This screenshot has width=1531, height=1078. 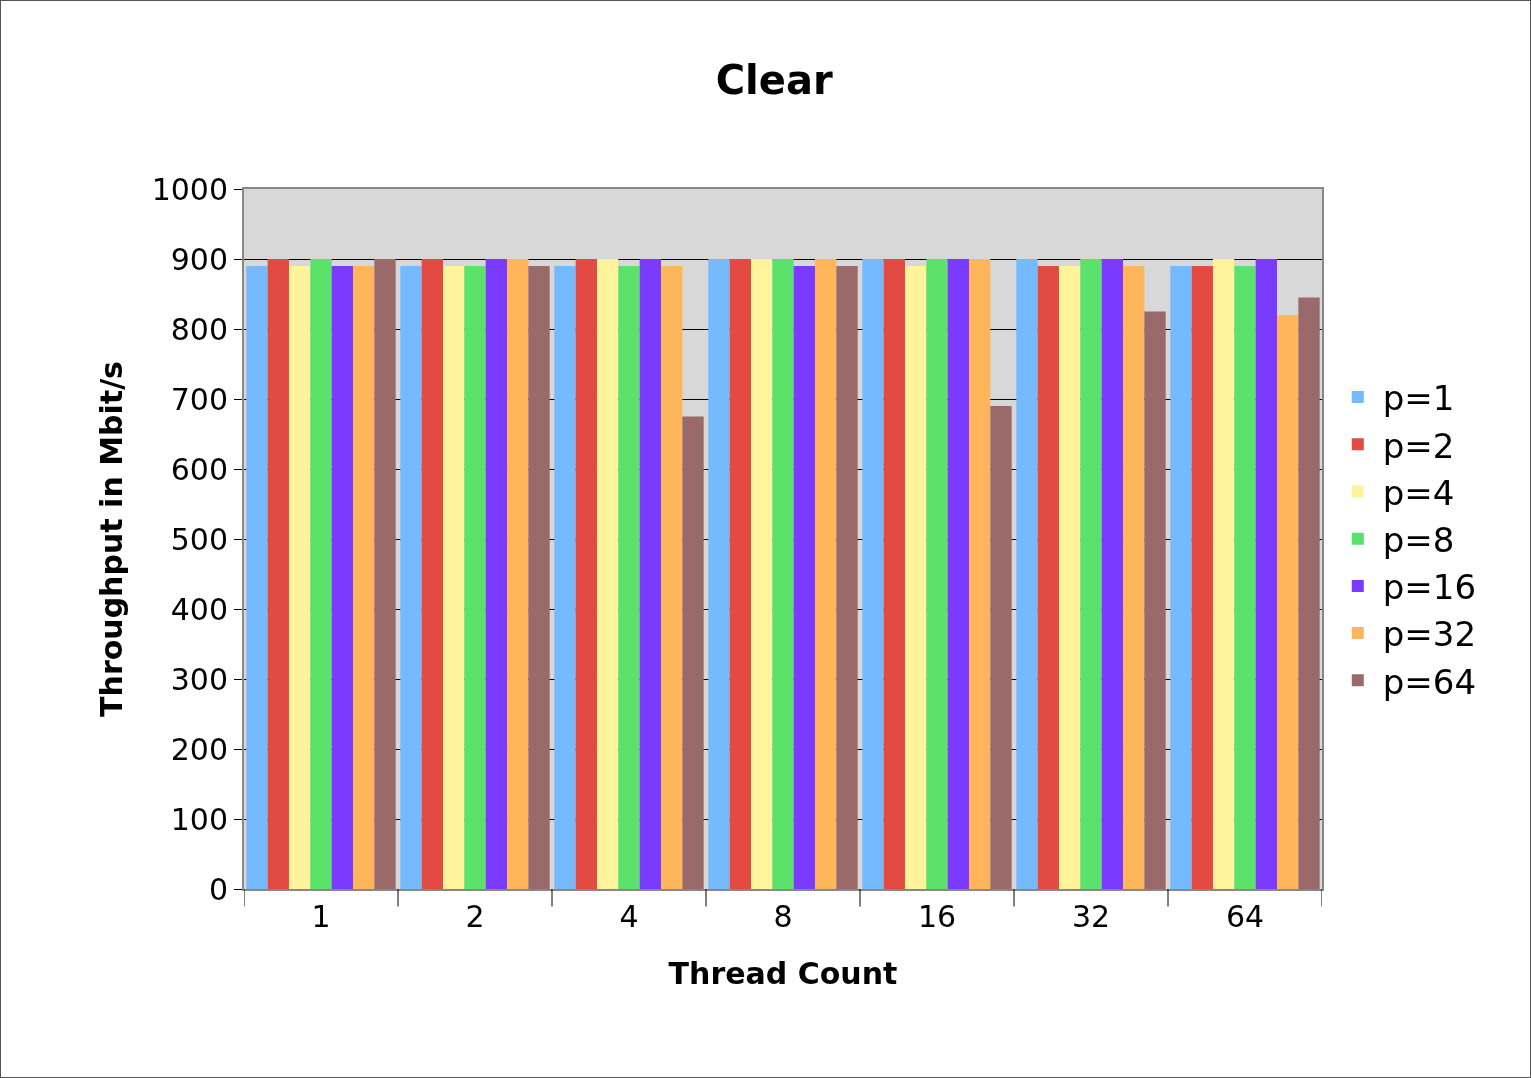 I want to click on legend-label: p=32, so click(x=1429, y=634).